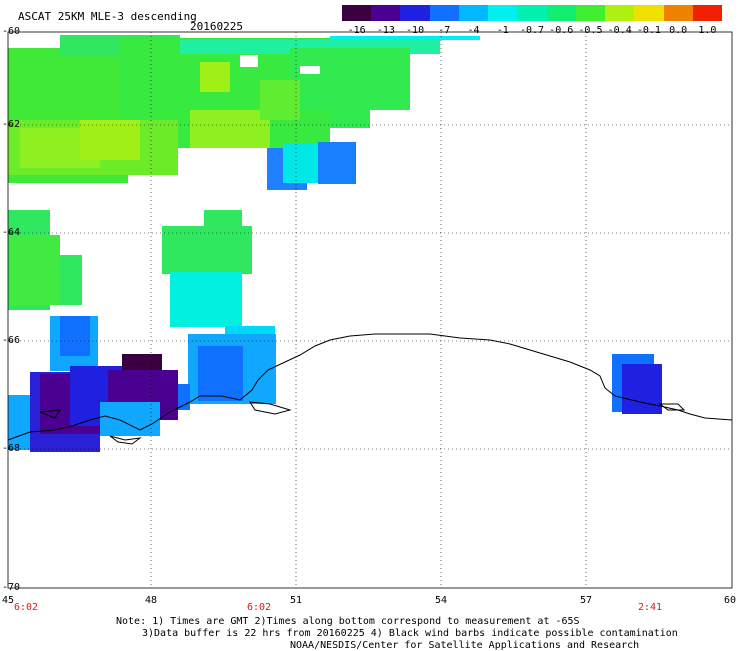 This screenshot has height=651, width=740. What do you see at coordinates (362, 423) in the screenshot?
I see `coastline-islands` at bounding box center [362, 423].